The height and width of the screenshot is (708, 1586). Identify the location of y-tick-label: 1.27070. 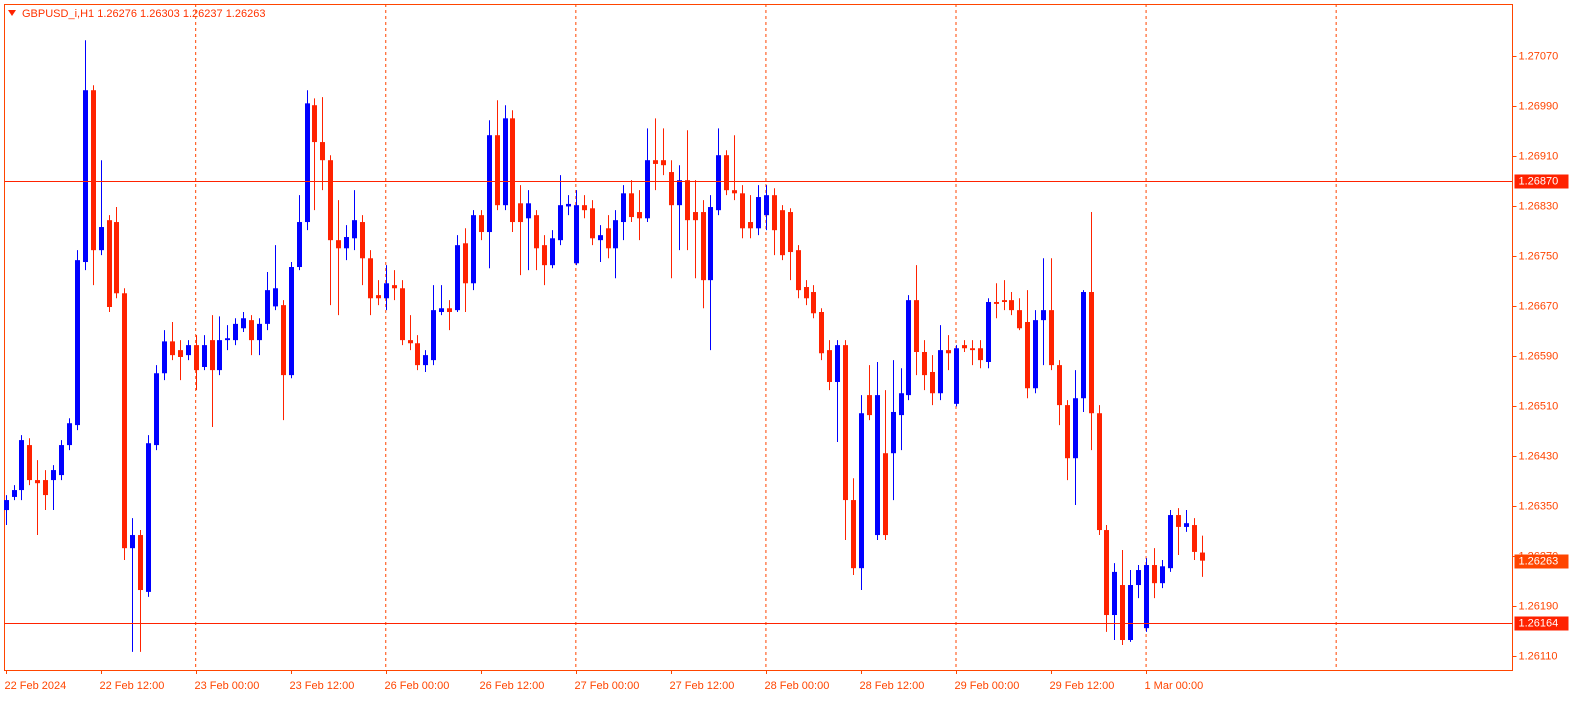
(1539, 56).